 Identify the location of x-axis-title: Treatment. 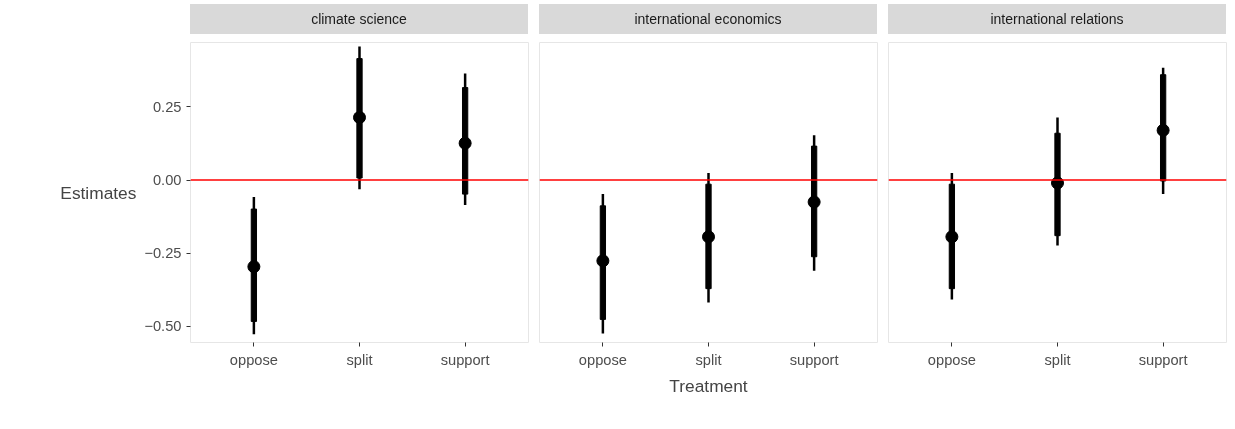
(708, 385).